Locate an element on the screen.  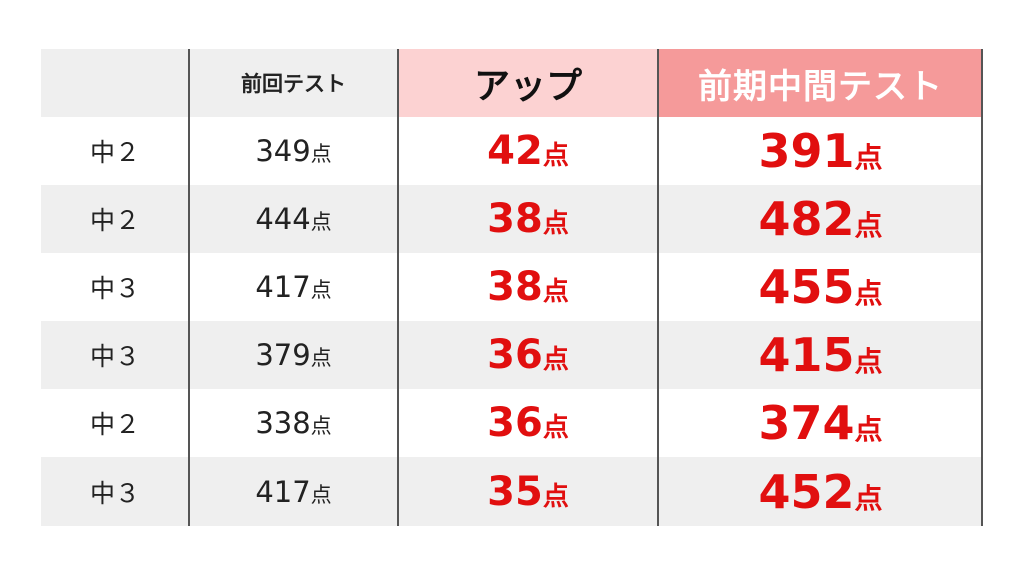
midterm-score: 374 is located at coordinates (806, 423).